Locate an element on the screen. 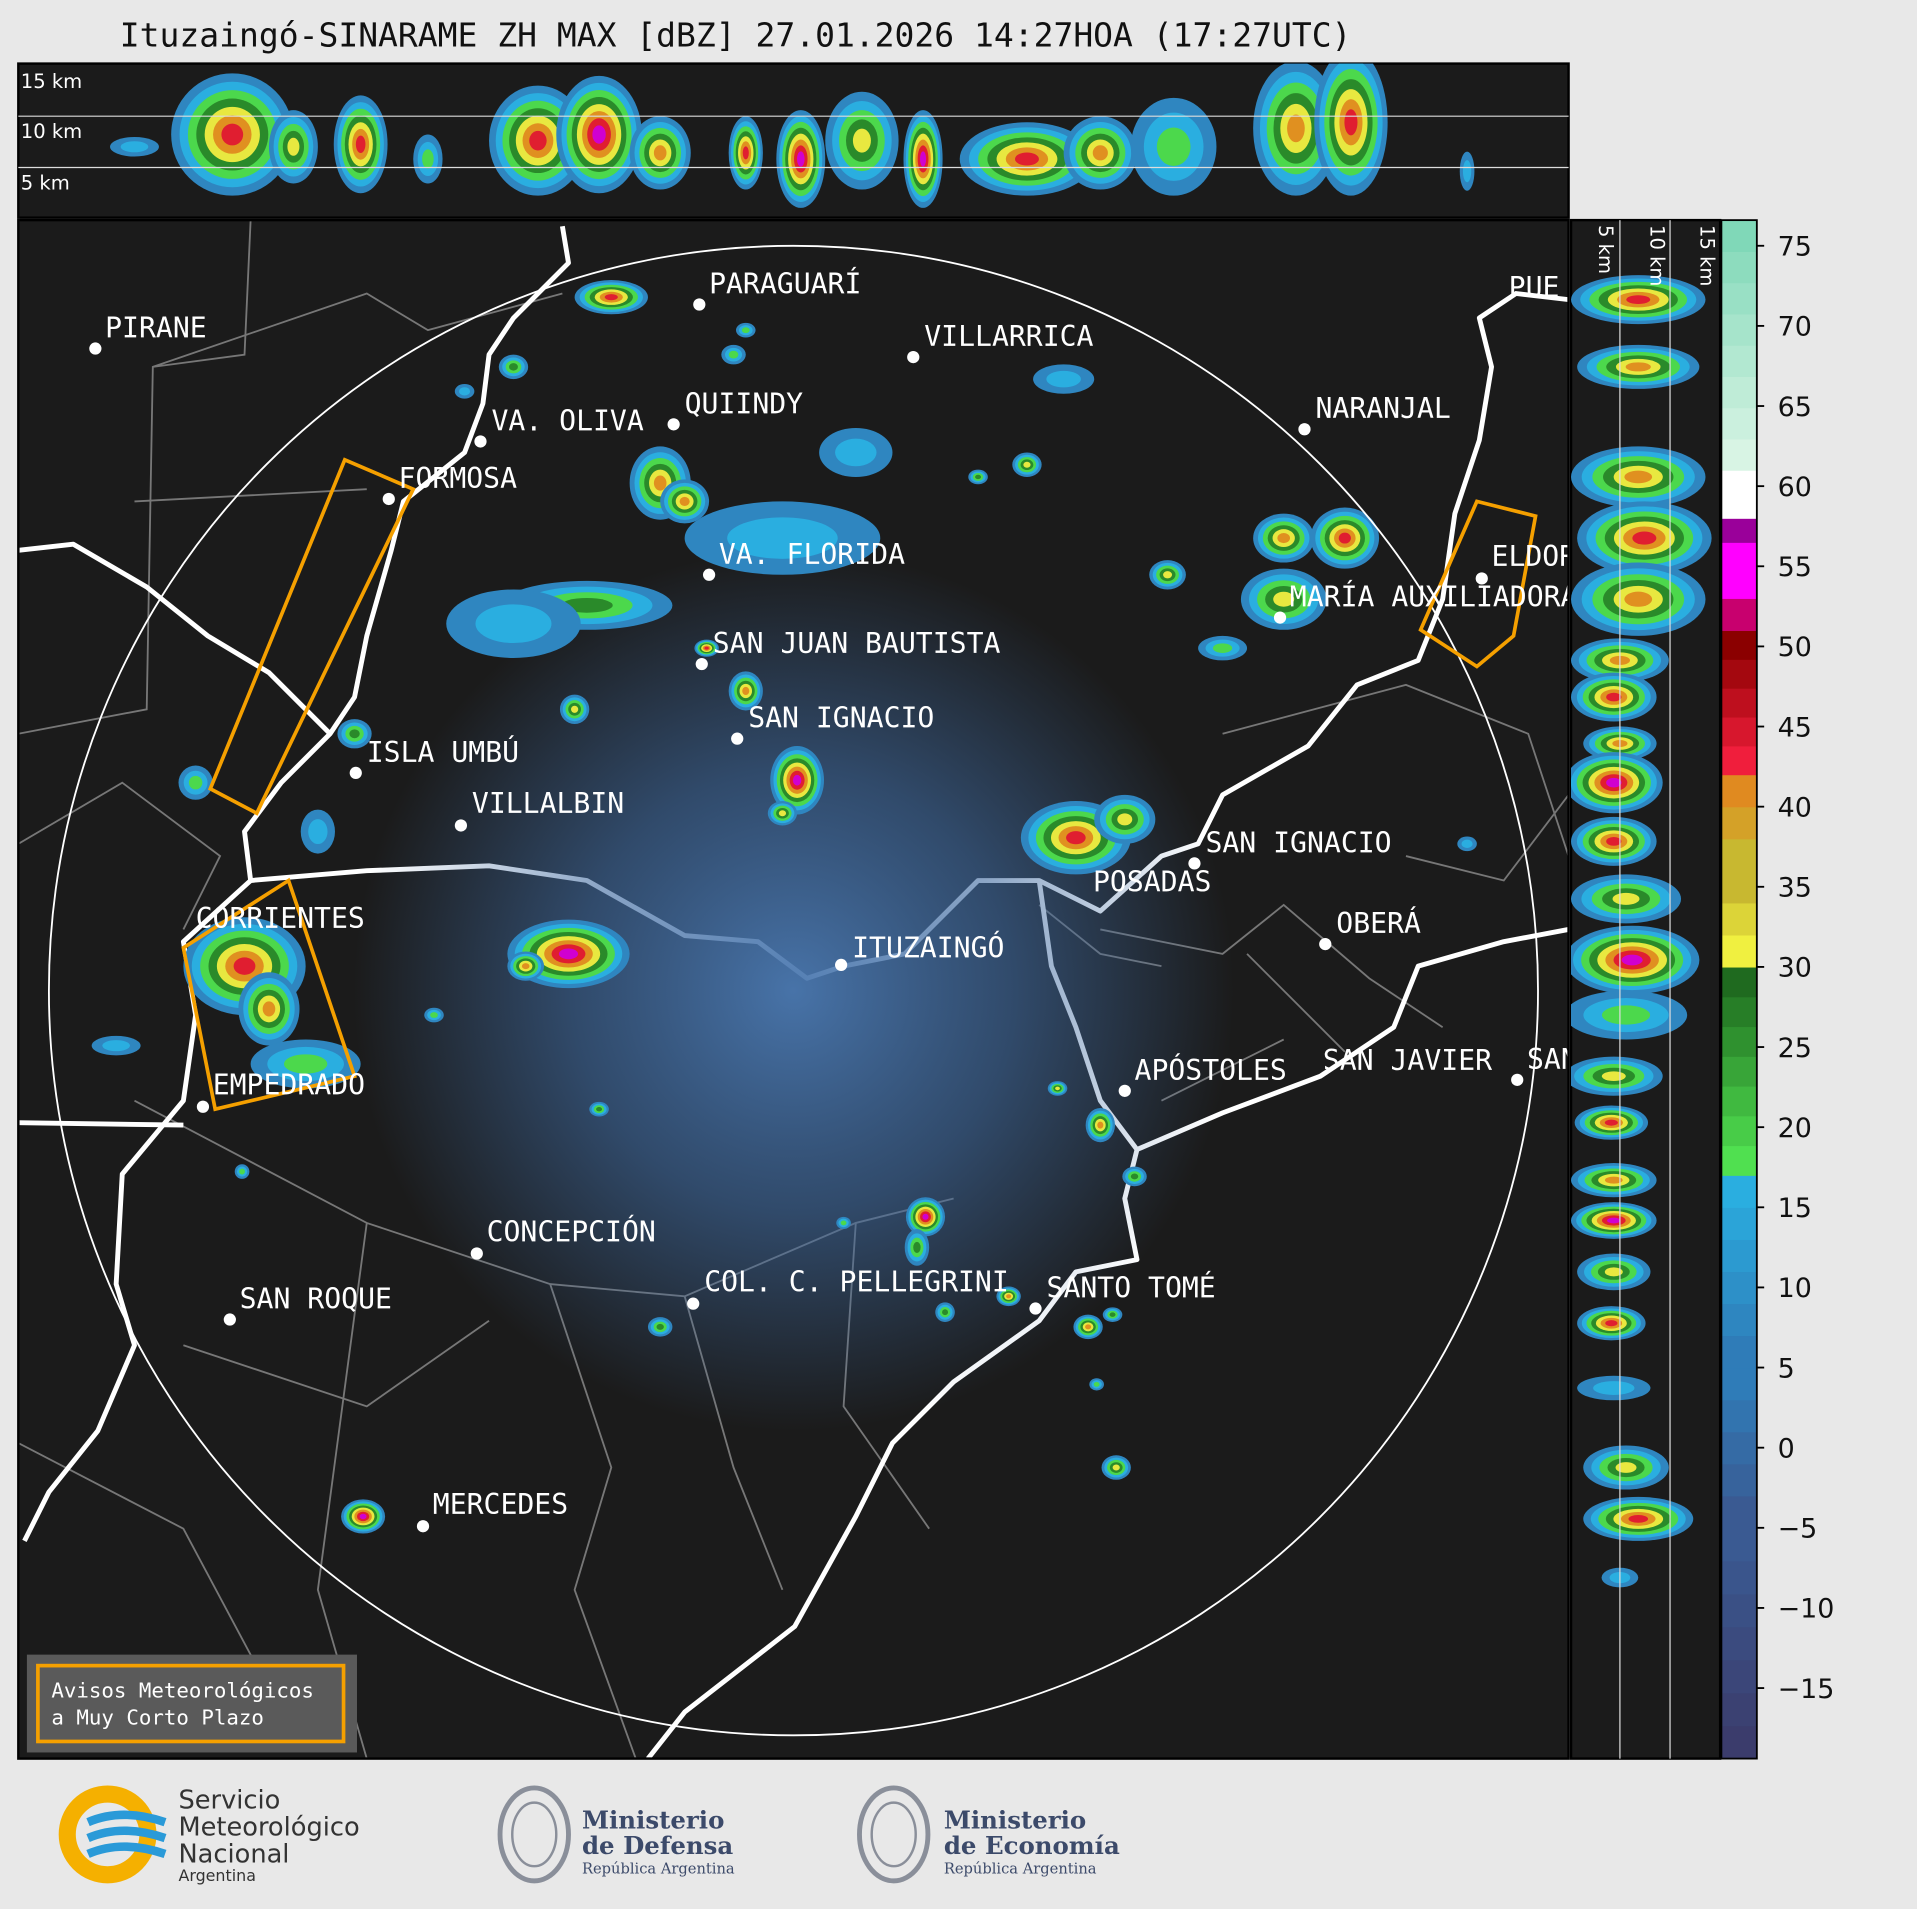 The image size is (1917, 1909). colorbar-tick-label: 75 is located at coordinates (1795, 247).